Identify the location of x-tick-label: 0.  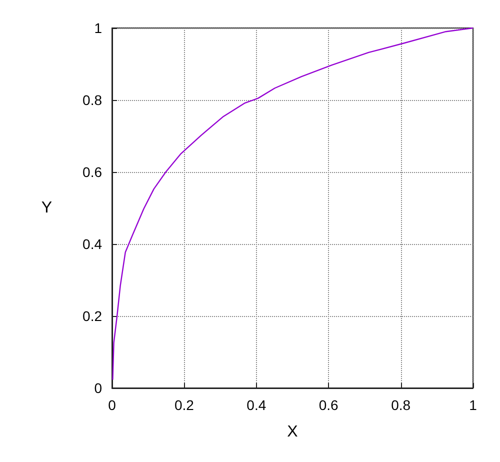
(112, 405).